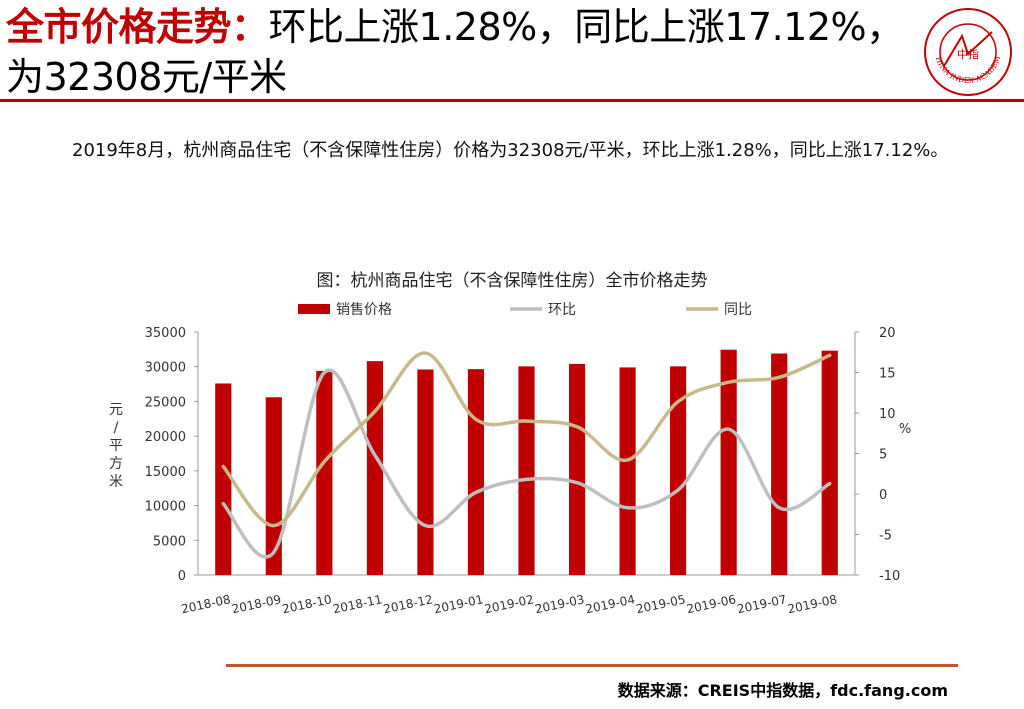 This screenshot has width=1024, height=709. Describe the element at coordinates (592, 665) in the screenshot. I see `source-divider` at that location.